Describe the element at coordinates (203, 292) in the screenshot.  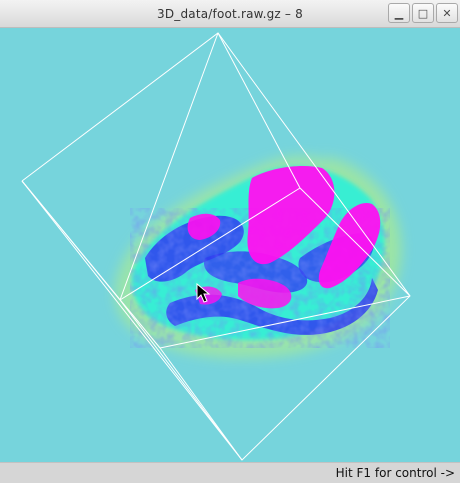
I see `mouse-pointer-icon` at that location.